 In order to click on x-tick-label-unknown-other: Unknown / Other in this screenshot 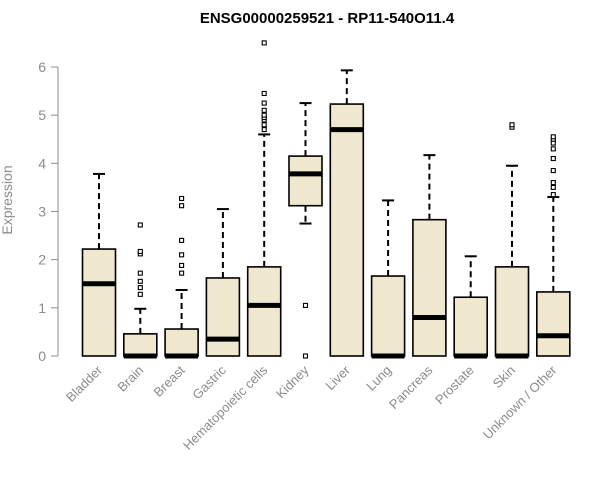, I will do `click(520, 402)`.